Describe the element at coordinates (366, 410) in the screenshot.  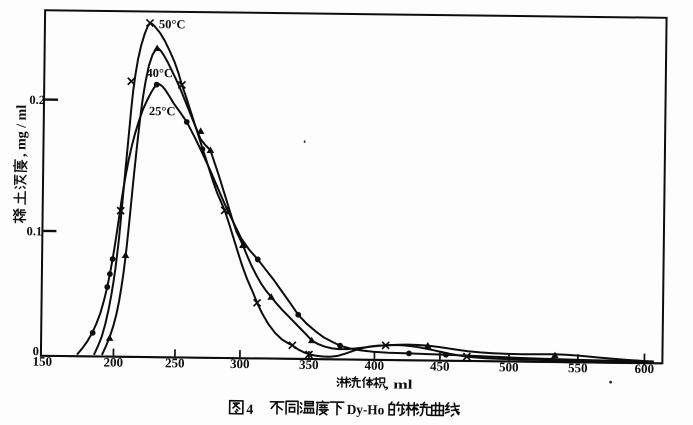
I see `svg-text: Dy-Ho` at that location.